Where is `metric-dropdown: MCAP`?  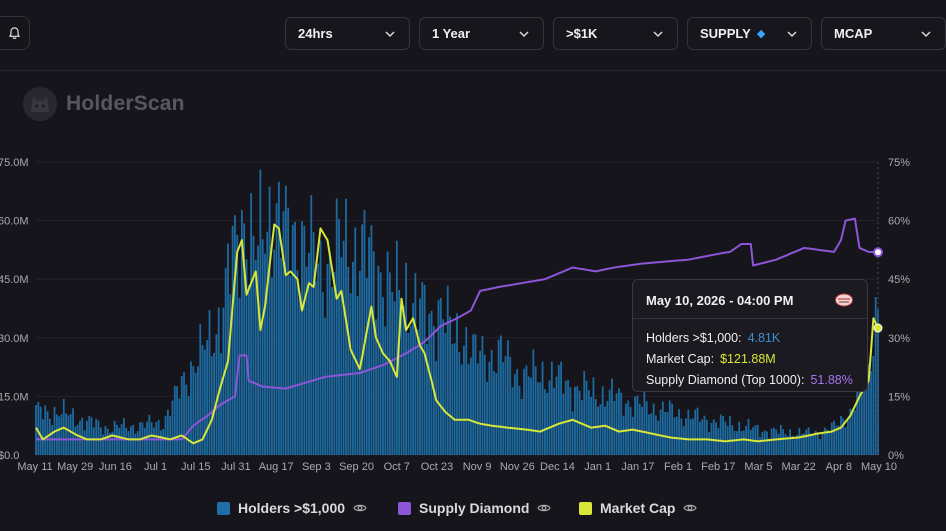
metric-dropdown: MCAP is located at coordinates (883, 33).